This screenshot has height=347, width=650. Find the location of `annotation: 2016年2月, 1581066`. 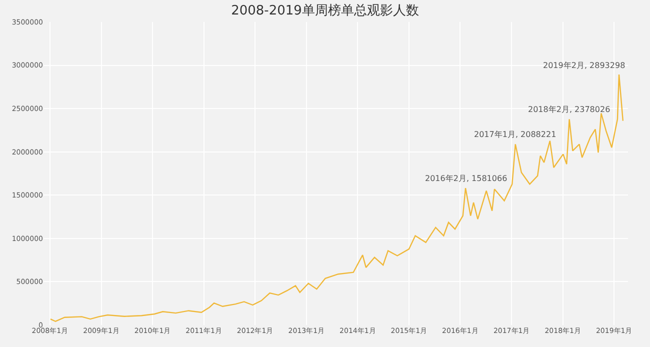

annotation: 2016年2月, 1581066 is located at coordinates (466, 178).